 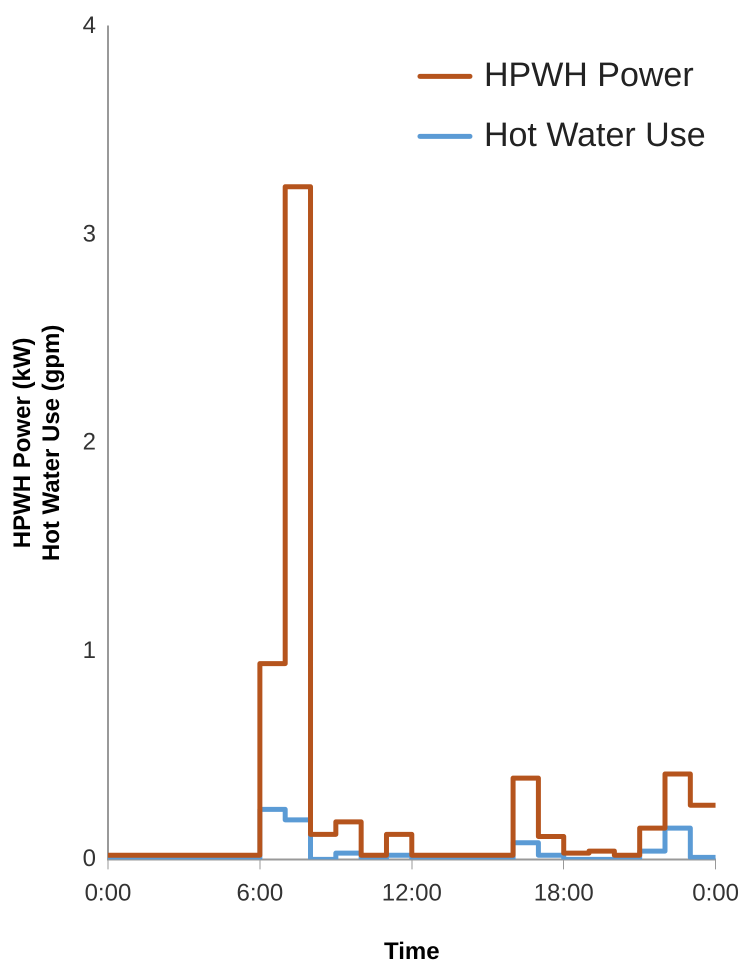 What do you see at coordinates (37, 443) in the screenshot?
I see `y-axis-title: HPWH Power (kW) Hot Water Use (gpm)` at bounding box center [37, 443].